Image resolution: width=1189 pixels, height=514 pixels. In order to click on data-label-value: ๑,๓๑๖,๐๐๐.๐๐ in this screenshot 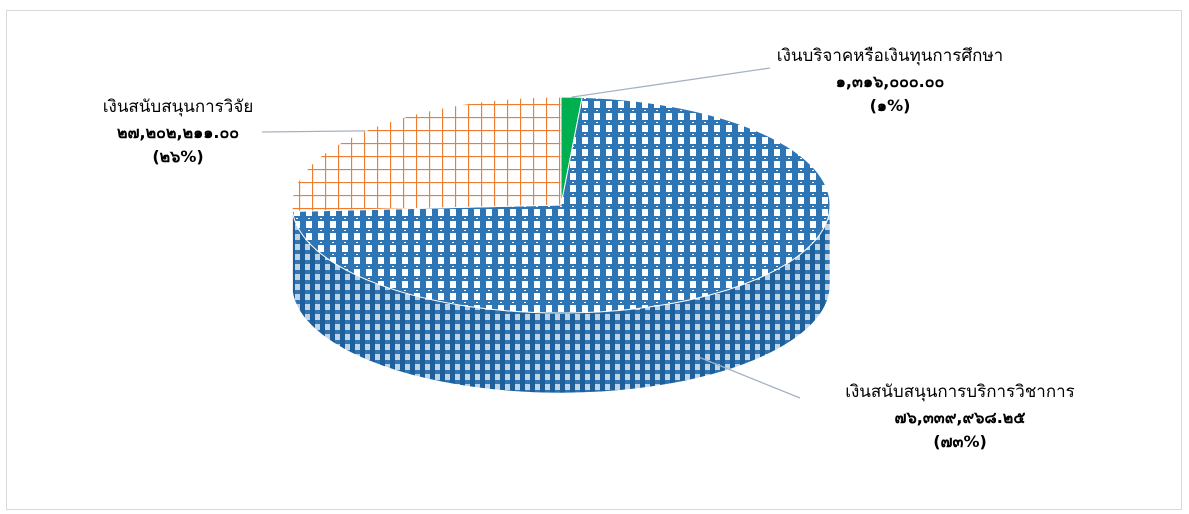, I will do `click(890, 81)`.